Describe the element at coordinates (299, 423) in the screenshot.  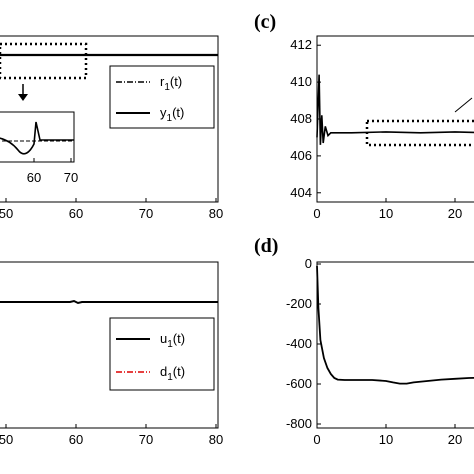
I see `y-tick-label-d-4: -800` at that location.